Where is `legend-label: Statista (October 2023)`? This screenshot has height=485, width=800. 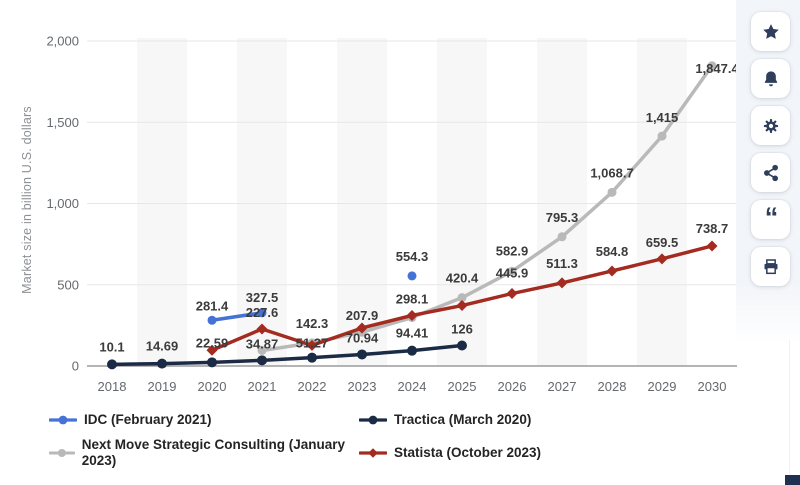 legend-label: Statista (October 2023) is located at coordinates (468, 452).